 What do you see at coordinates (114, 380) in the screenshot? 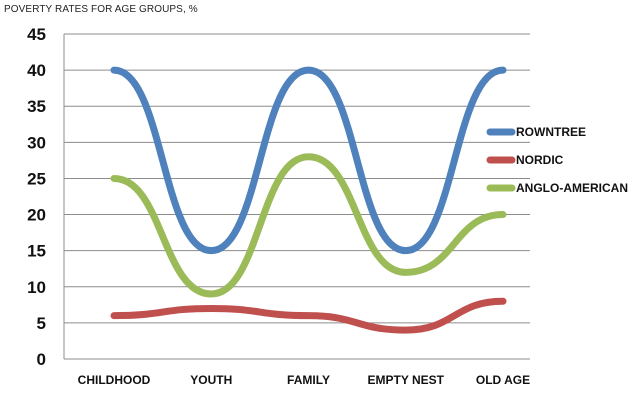
I see `x-tick-label: CHILDHOOD` at bounding box center [114, 380].